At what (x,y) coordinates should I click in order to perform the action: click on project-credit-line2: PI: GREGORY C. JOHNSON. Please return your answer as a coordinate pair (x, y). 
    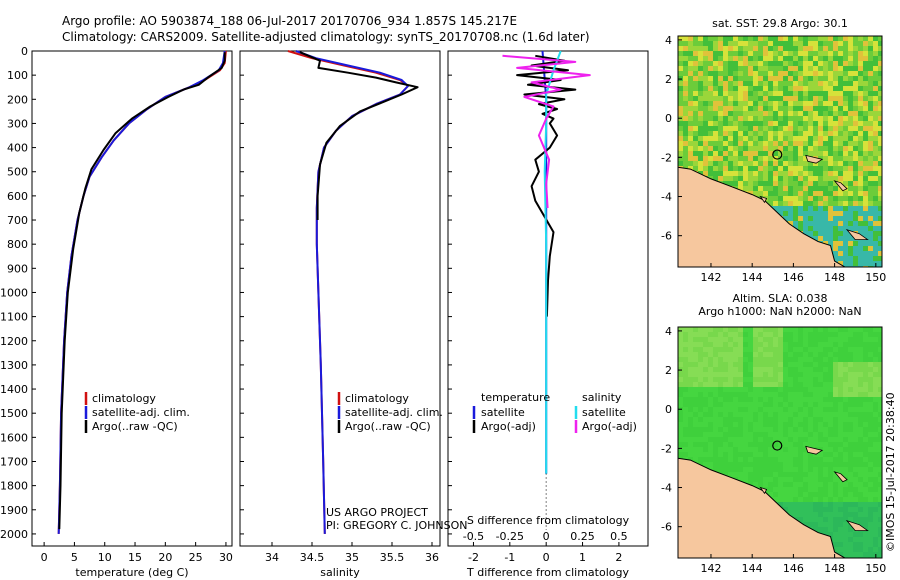
    Looking at the image, I should click on (396, 525).